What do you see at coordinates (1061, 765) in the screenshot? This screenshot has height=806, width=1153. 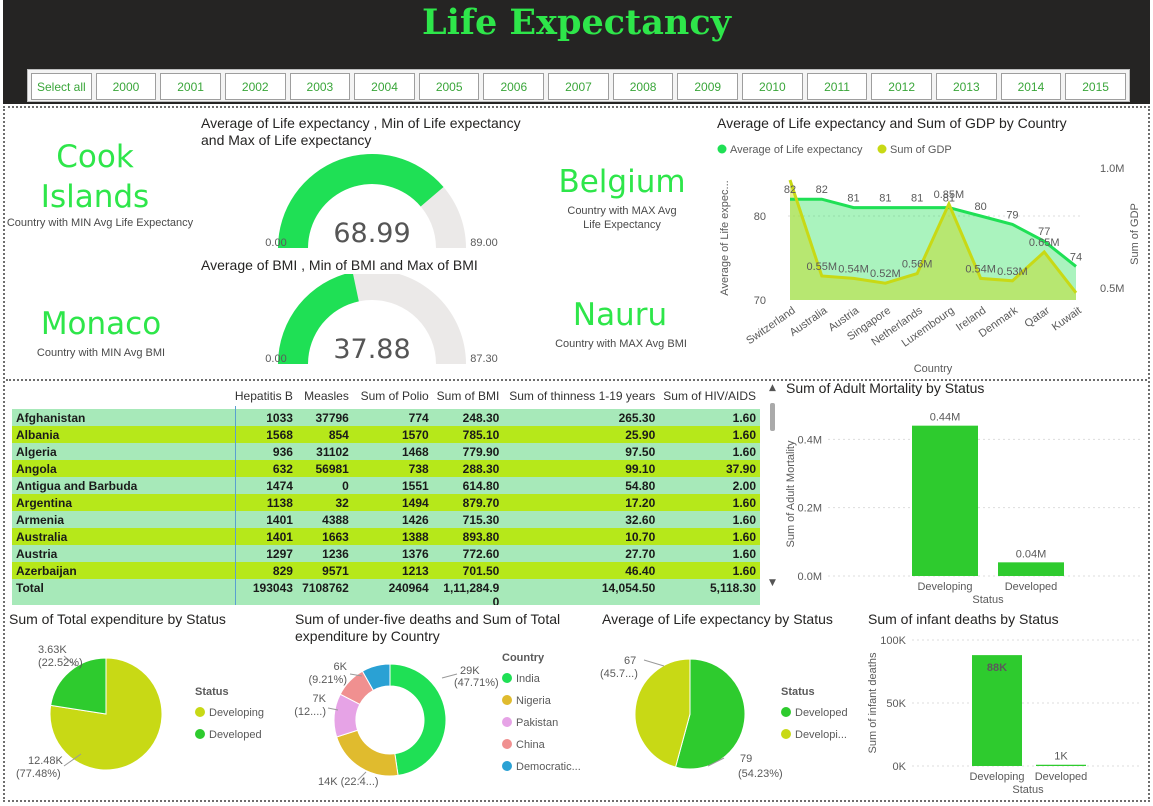 I see `infant-bar-developed` at bounding box center [1061, 765].